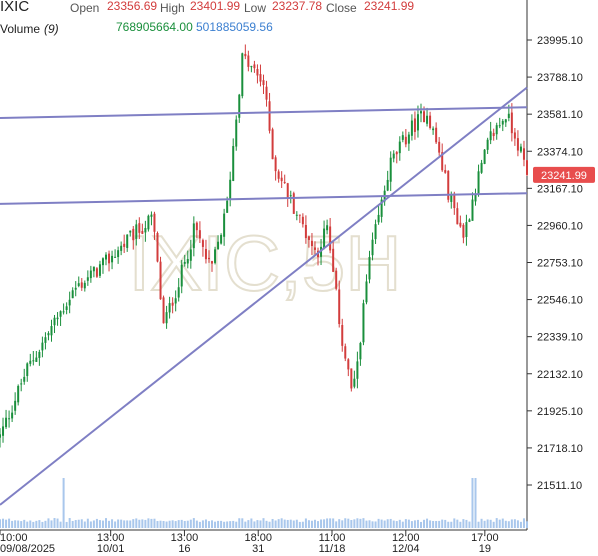  What do you see at coordinates (27, 549) in the screenshot?
I see `x-tick-date: 09/08/2025` at bounding box center [27, 549].